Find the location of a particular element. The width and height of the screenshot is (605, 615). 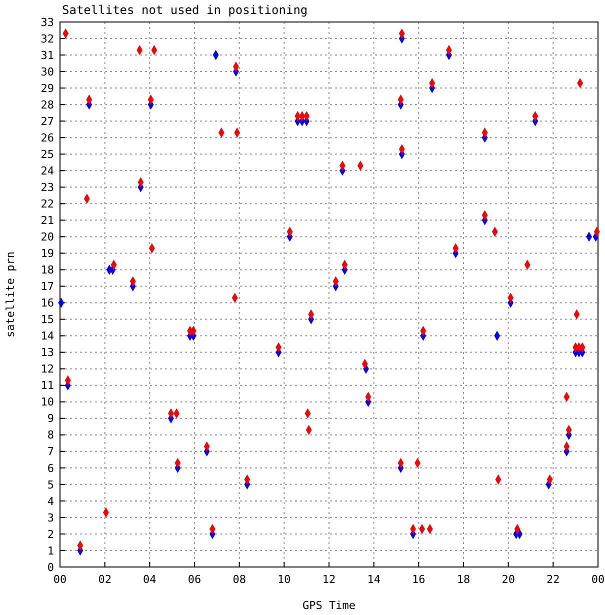

y-tick-label: 11 is located at coordinates (47, 385).